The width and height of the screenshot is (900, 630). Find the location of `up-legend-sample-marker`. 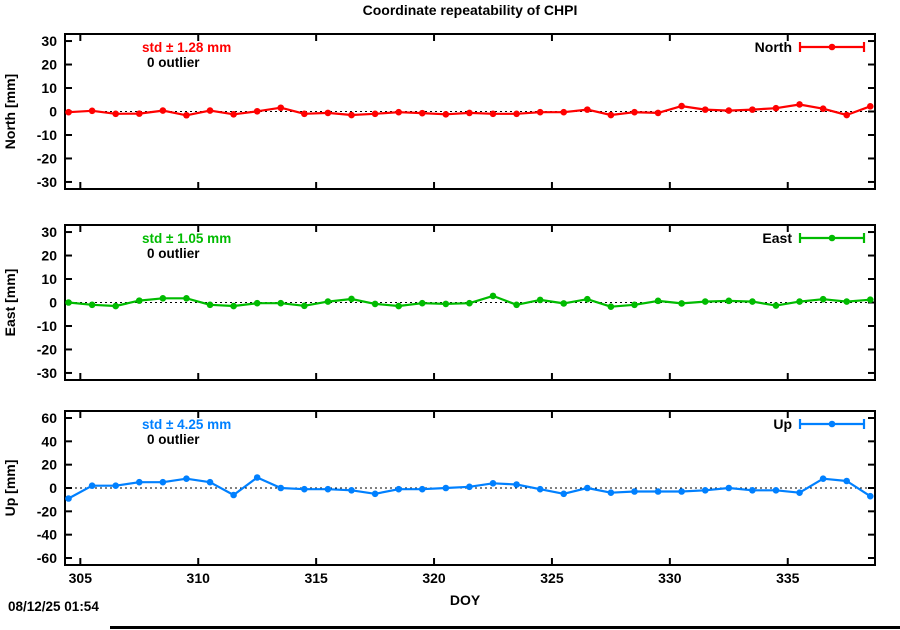

up-legend-sample-marker is located at coordinates (832, 424).